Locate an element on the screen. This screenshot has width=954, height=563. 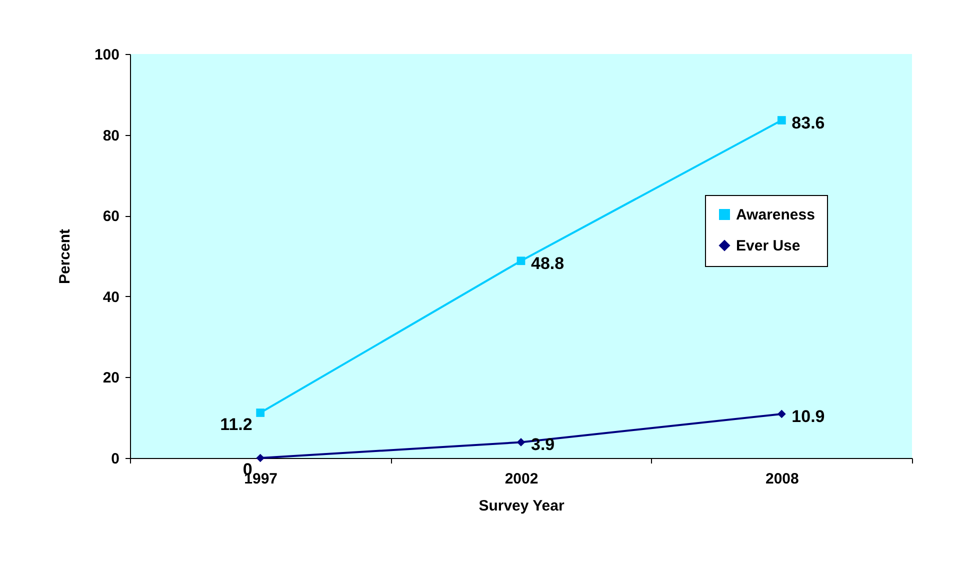
y-tick-label: 80 is located at coordinates (111, 135).